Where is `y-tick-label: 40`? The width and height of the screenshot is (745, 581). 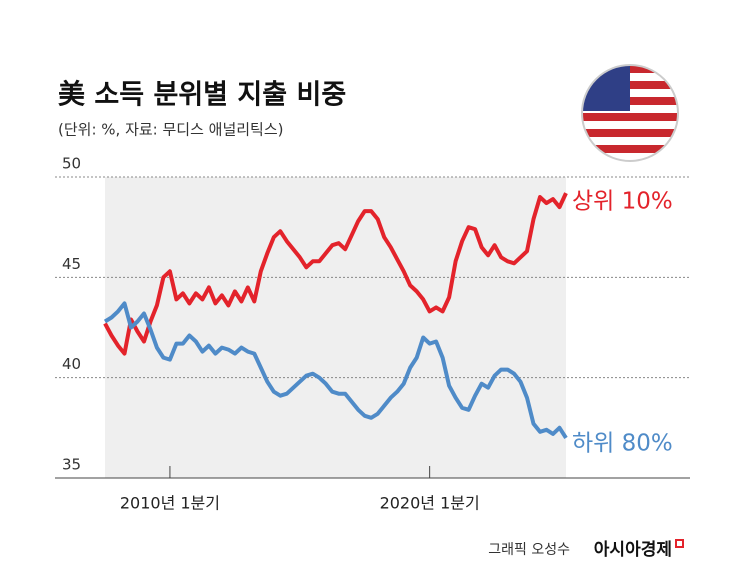
y-tick-label: 40 is located at coordinates (71, 364).